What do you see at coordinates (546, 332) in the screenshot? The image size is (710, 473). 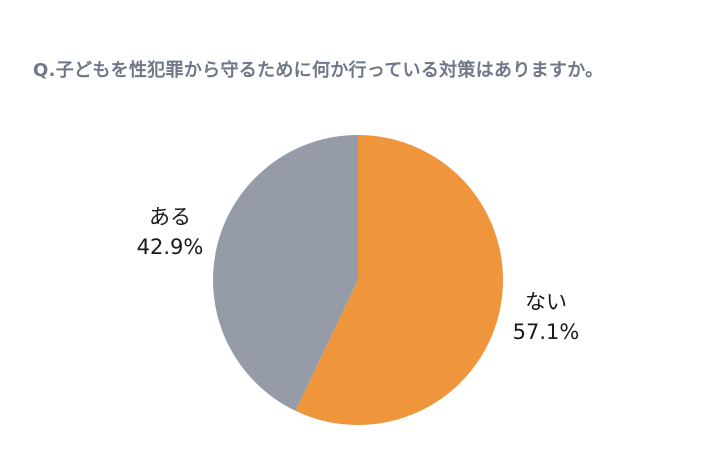 I see `label-nai-percent: 57.1%` at bounding box center [546, 332].